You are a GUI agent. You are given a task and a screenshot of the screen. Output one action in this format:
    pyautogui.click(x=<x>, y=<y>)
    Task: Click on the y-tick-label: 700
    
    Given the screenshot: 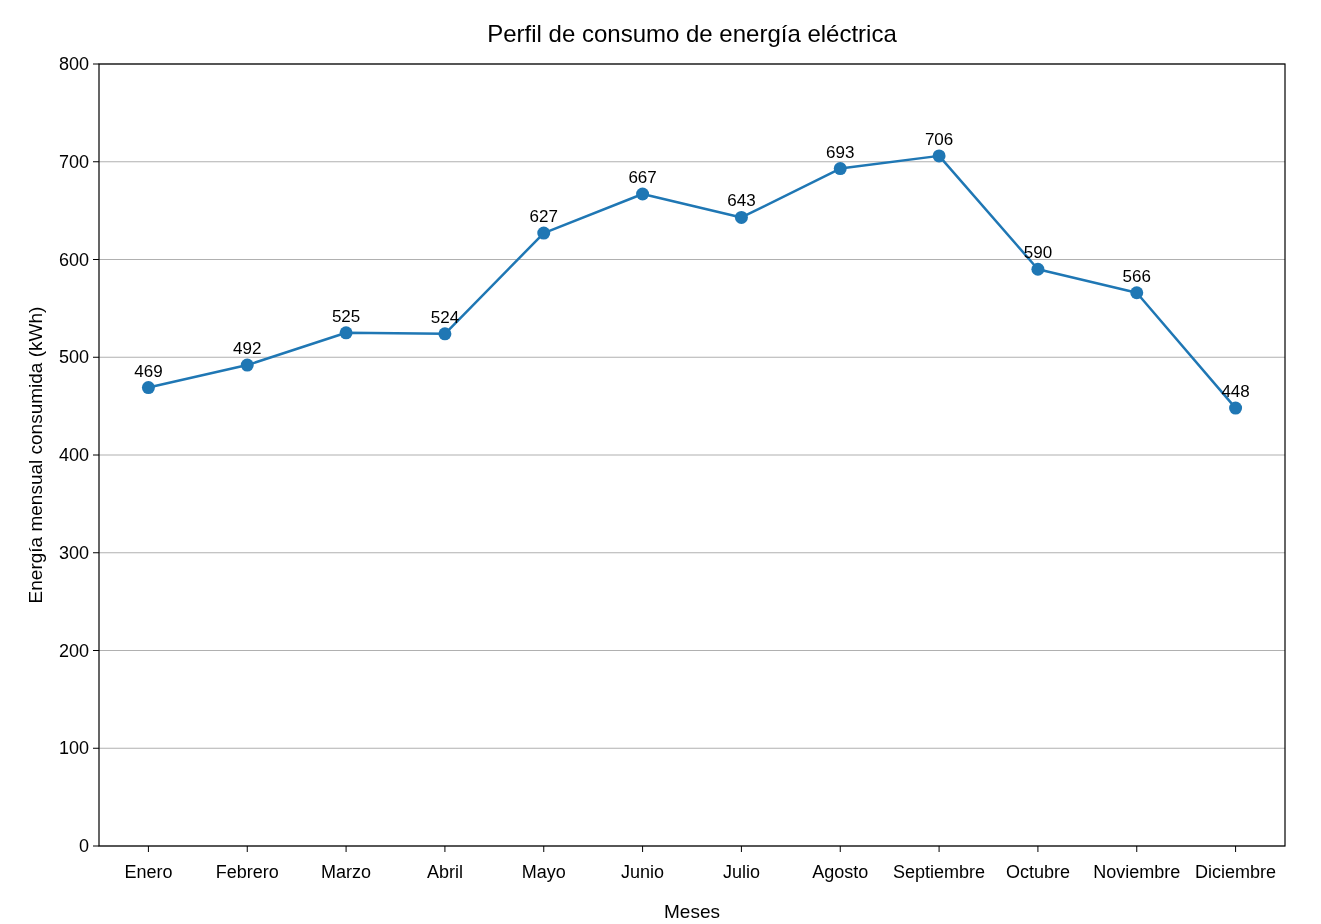 What is the action you would take?
    pyautogui.click(x=73, y=161)
    